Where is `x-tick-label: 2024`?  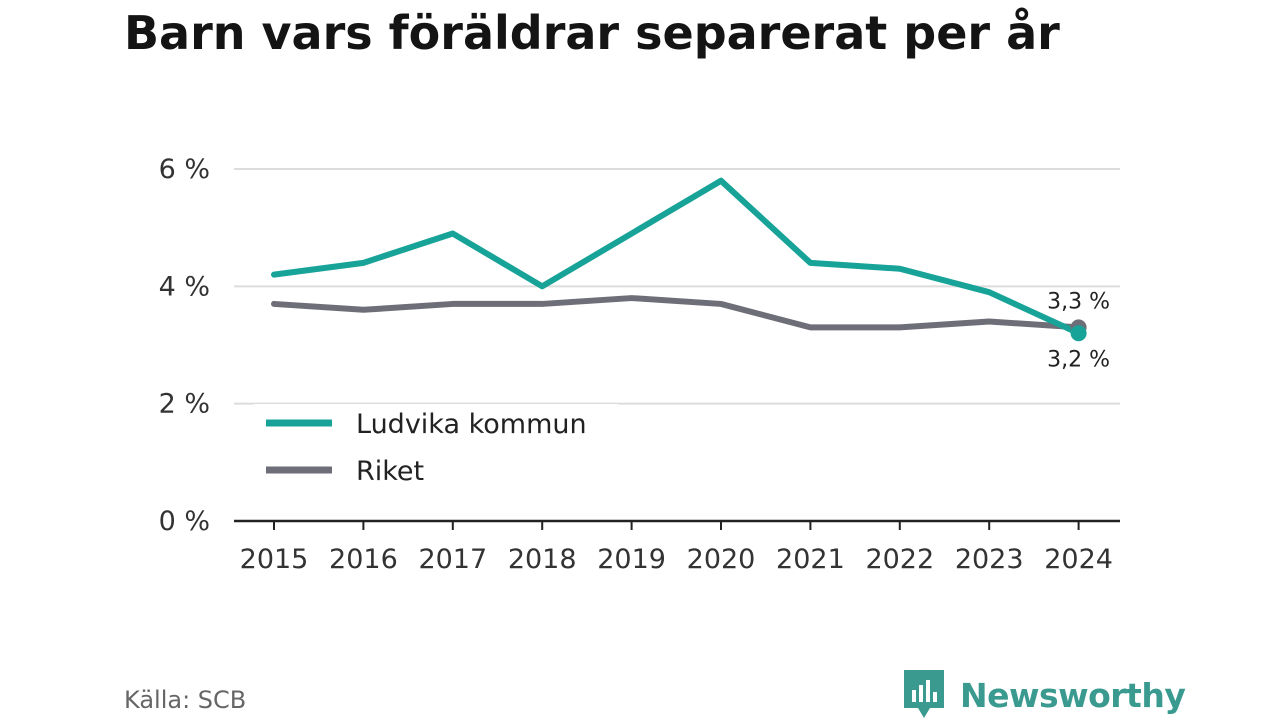
x-tick-label: 2024 is located at coordinates (1078, 559).